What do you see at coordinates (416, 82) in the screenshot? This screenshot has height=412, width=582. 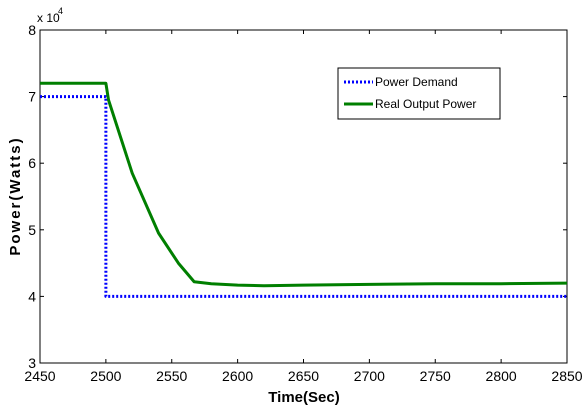 I see `legend-label-power-demand: Power Demand` at bounding box center [416, 82].